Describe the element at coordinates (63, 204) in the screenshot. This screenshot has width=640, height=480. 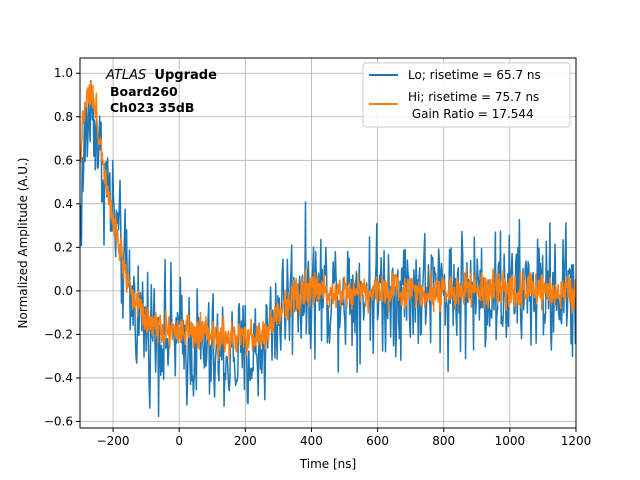
I see `y-tick-label: 0.4` at that location.